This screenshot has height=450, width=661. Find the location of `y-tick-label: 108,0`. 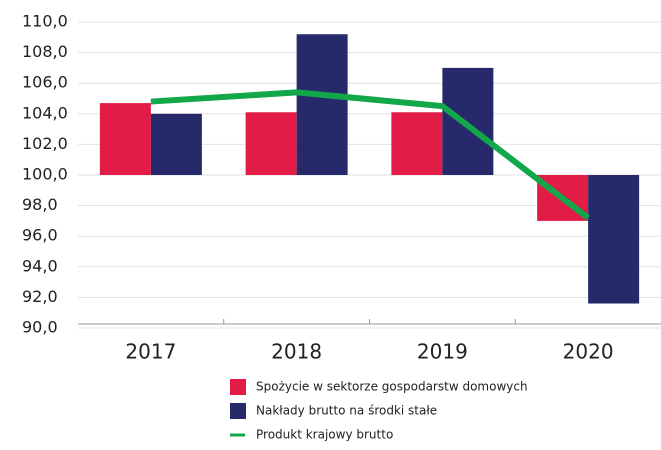

y-tick-label: 108,0 is located at coordinates (45, 51).